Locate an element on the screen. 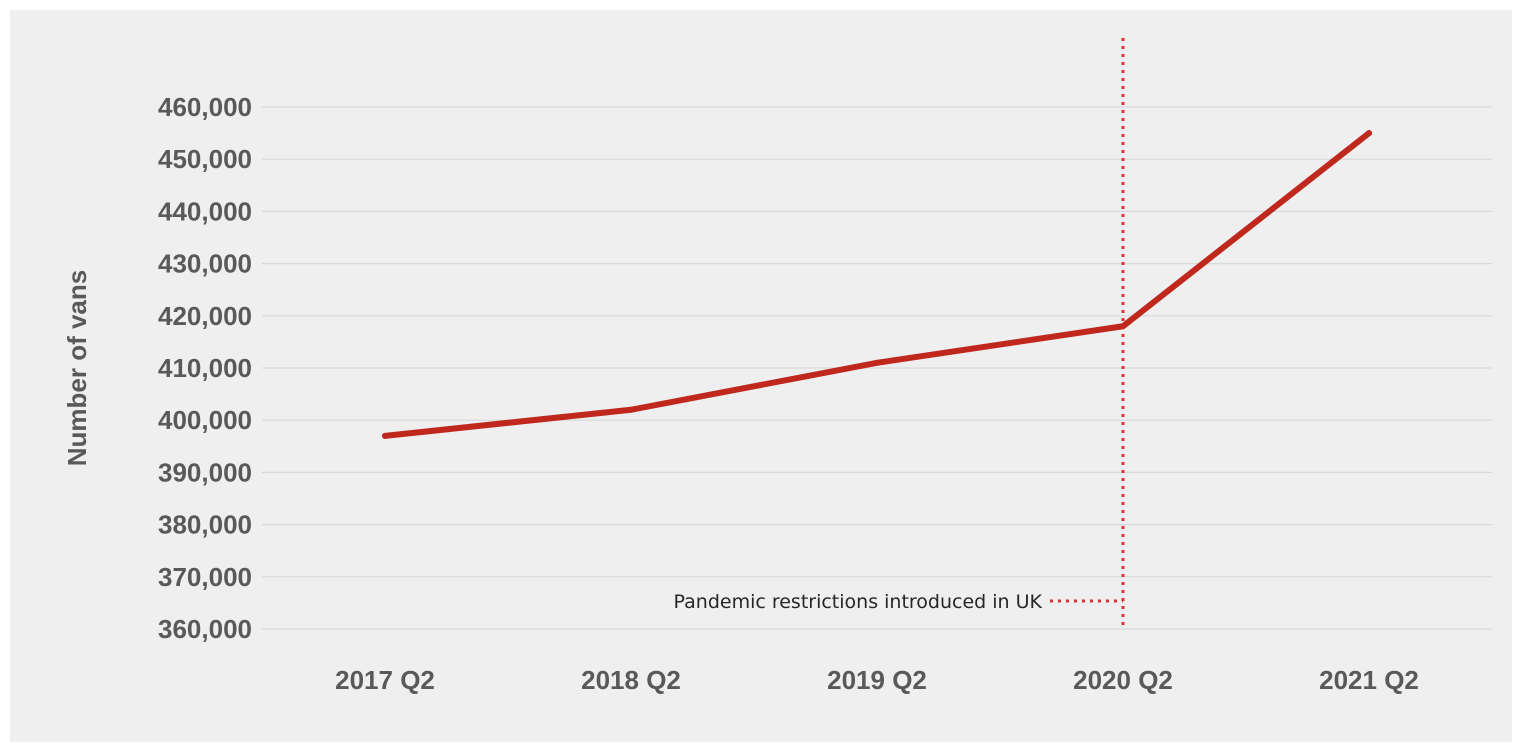 This screenshot has height=744, width=1514. x-tick-label: 2021 Q2 is located at coordinates (1369, 680).